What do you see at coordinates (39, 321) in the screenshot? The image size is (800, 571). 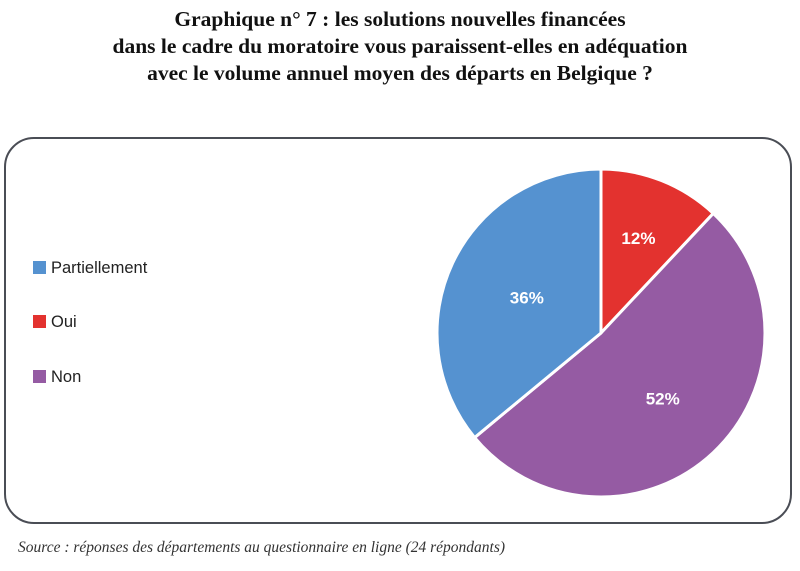 I see `legend-swatch-oui` at bounding box center [39, 321].